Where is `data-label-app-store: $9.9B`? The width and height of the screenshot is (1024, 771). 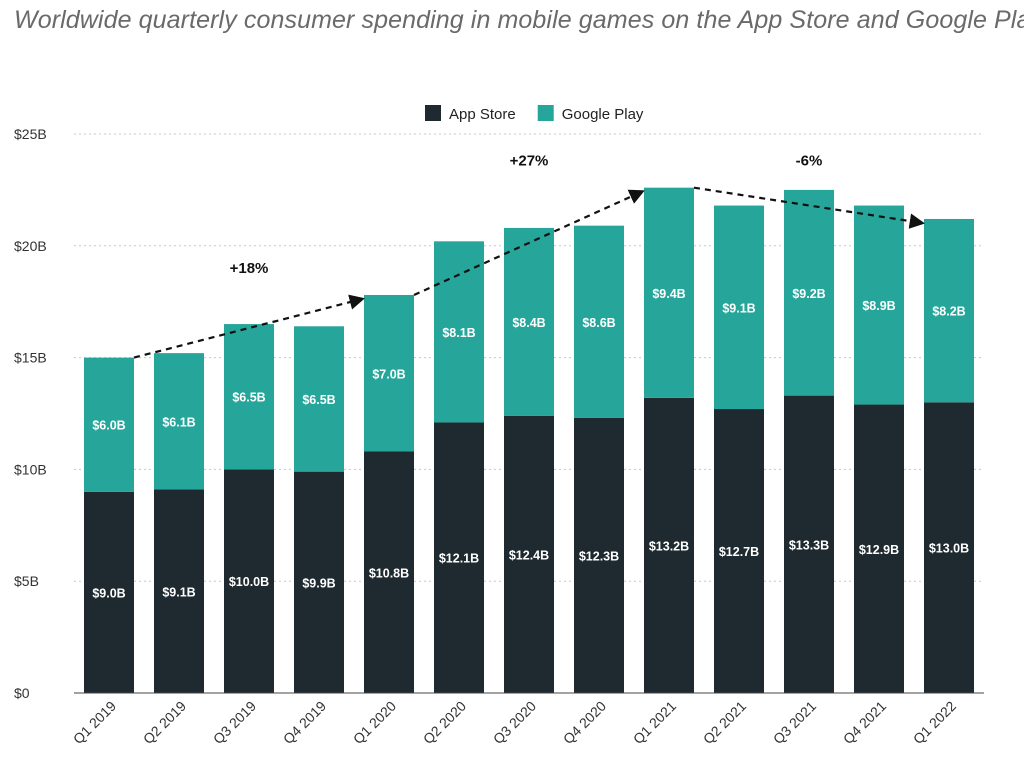 data-label-app-store: $9.9B is located at coordinates (318, 583).